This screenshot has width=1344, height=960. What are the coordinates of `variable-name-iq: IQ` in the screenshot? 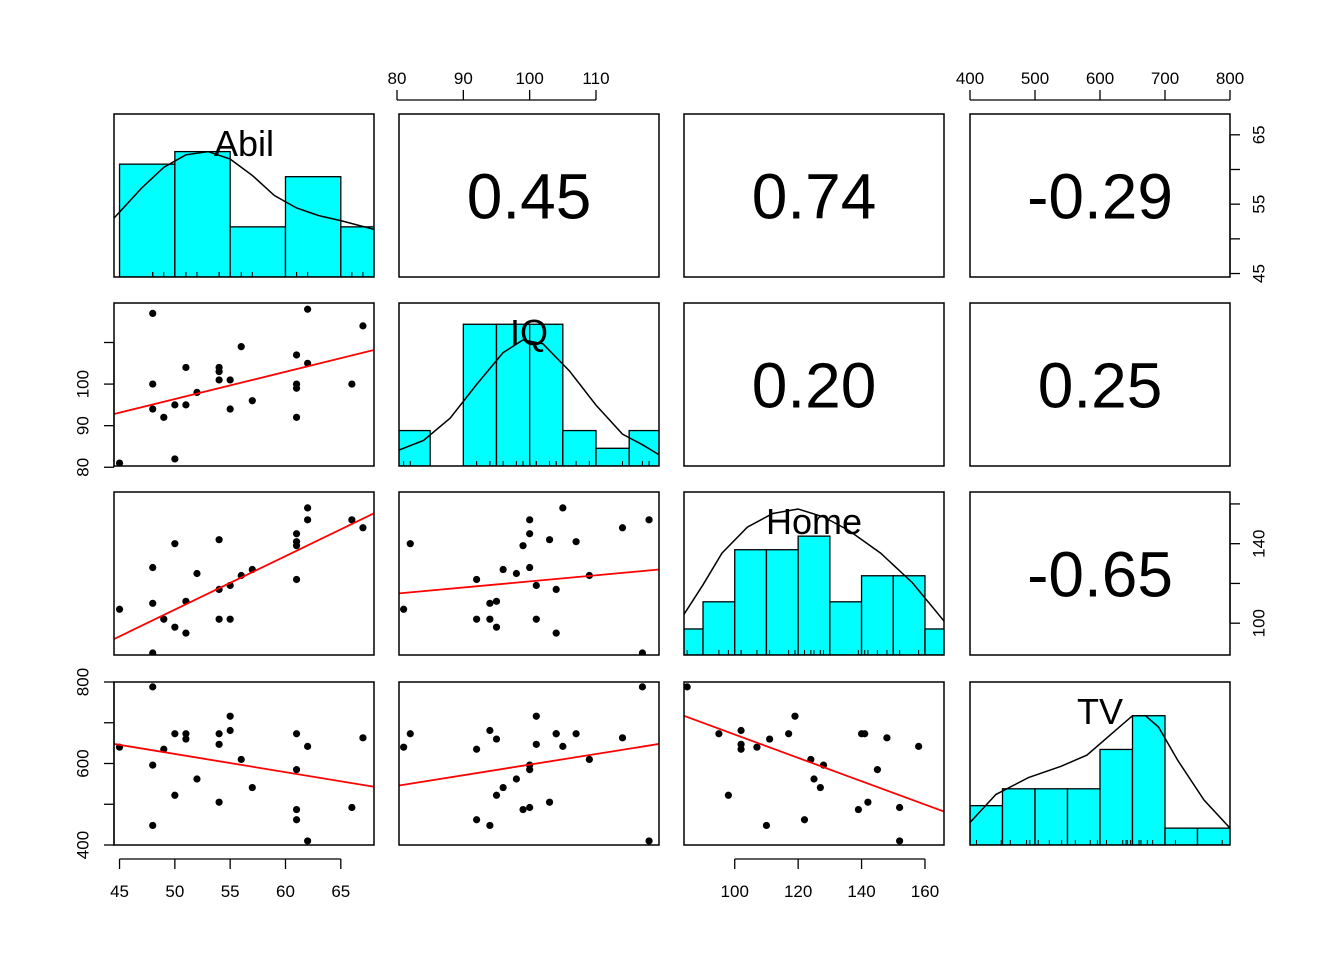 It's located at (529, 332).